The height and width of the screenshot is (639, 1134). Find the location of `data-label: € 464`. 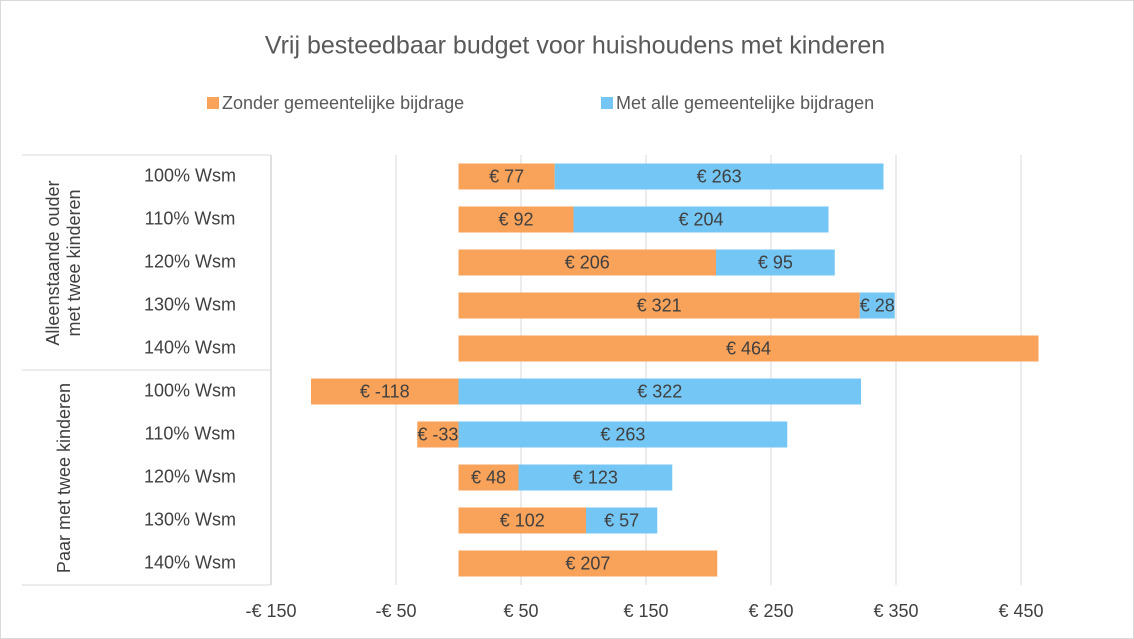

data-label: € 464 is located at coordinates (748, 348).